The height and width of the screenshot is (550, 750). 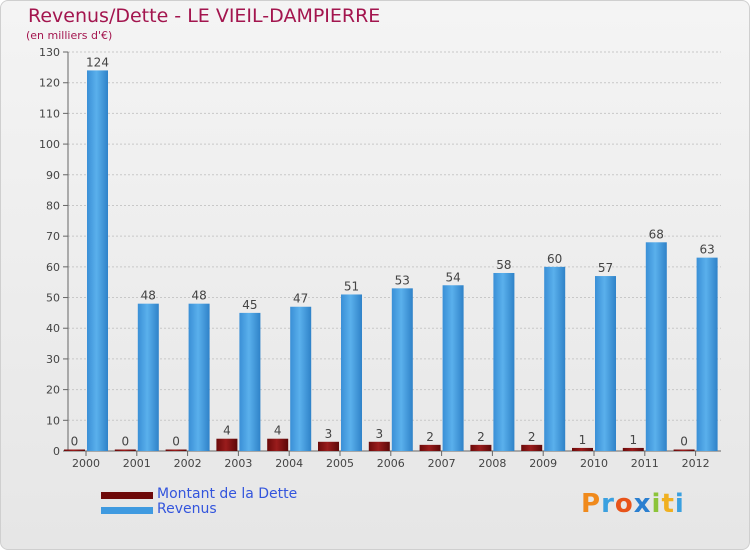 I want to click on y-tick-label-90: 90, so click(x=53, y=175).